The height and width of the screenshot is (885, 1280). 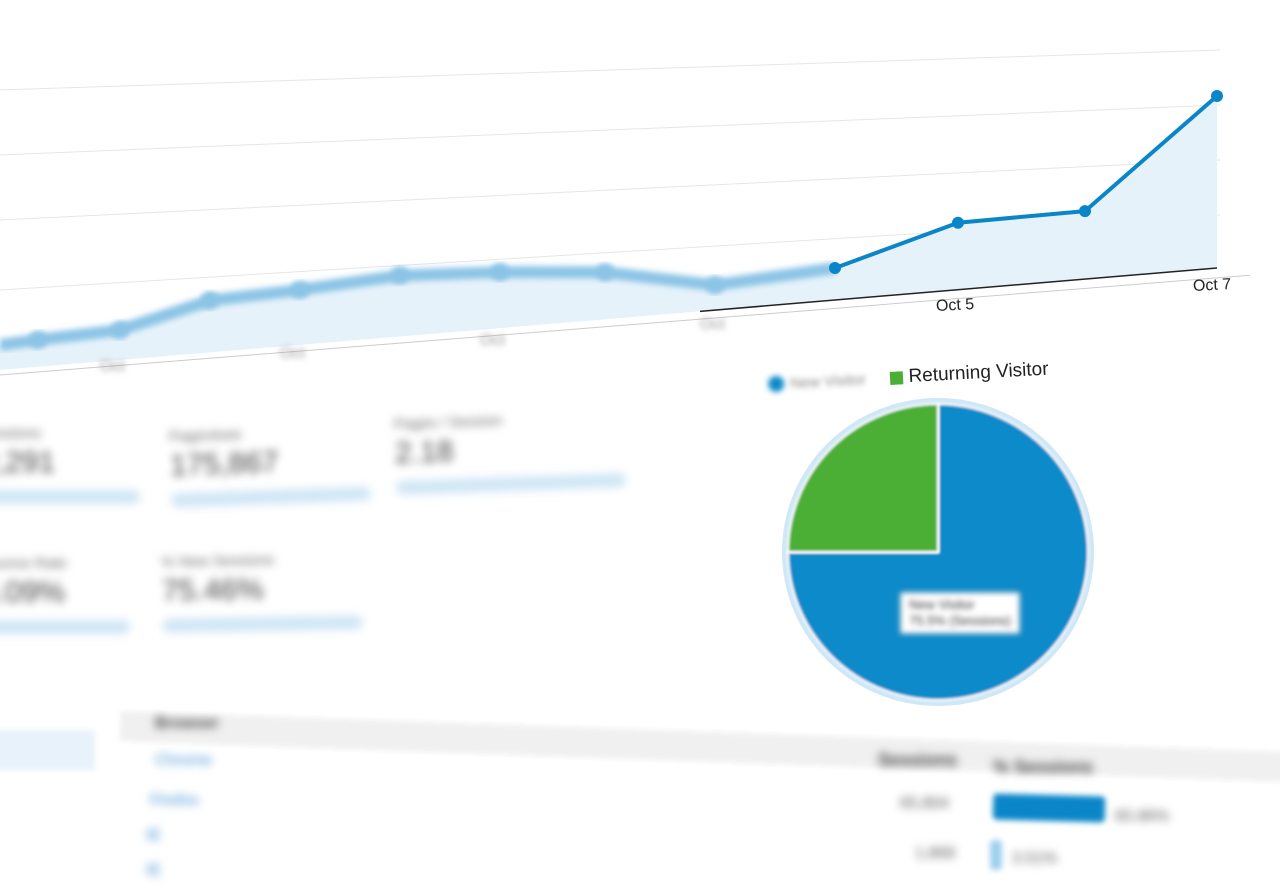 I want to click on legend-new-visitor: New Visitor, so click(x=828, y=381).